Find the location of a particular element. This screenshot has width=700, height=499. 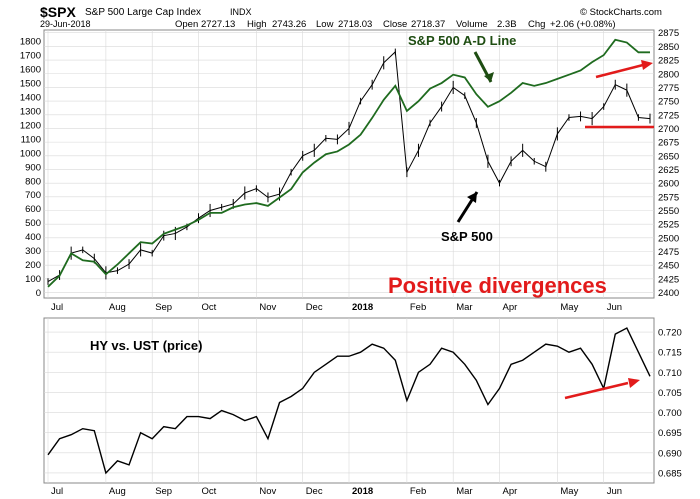

left-tick-label: 600 is located at coordinates (33, 209).